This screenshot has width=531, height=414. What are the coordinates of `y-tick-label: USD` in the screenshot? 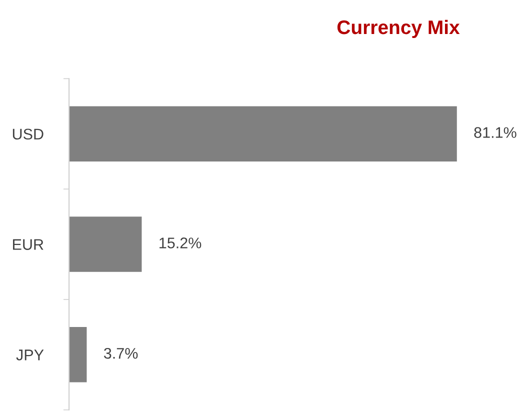 It's located at (28, 134).